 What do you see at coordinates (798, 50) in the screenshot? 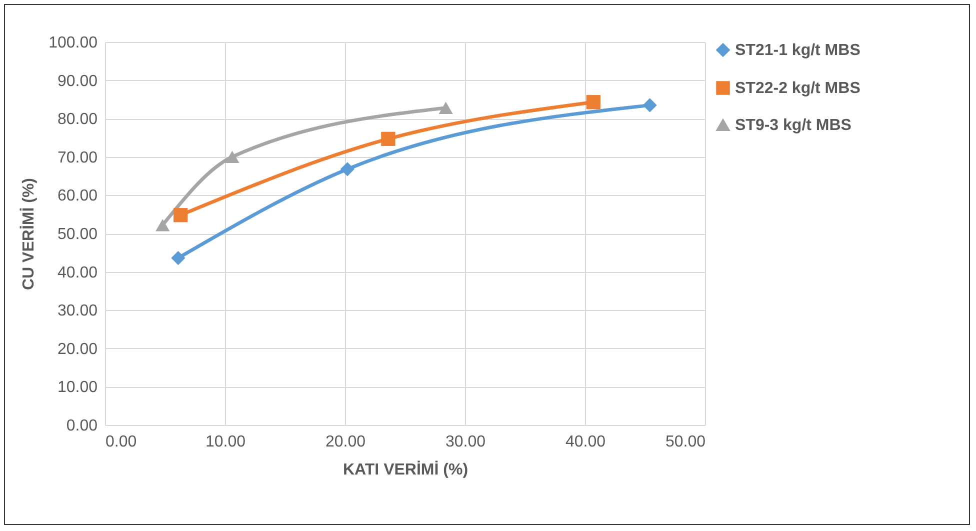
I see `legend-label: ST21-1 kg/t MBS` at bounding box center [798, 50].